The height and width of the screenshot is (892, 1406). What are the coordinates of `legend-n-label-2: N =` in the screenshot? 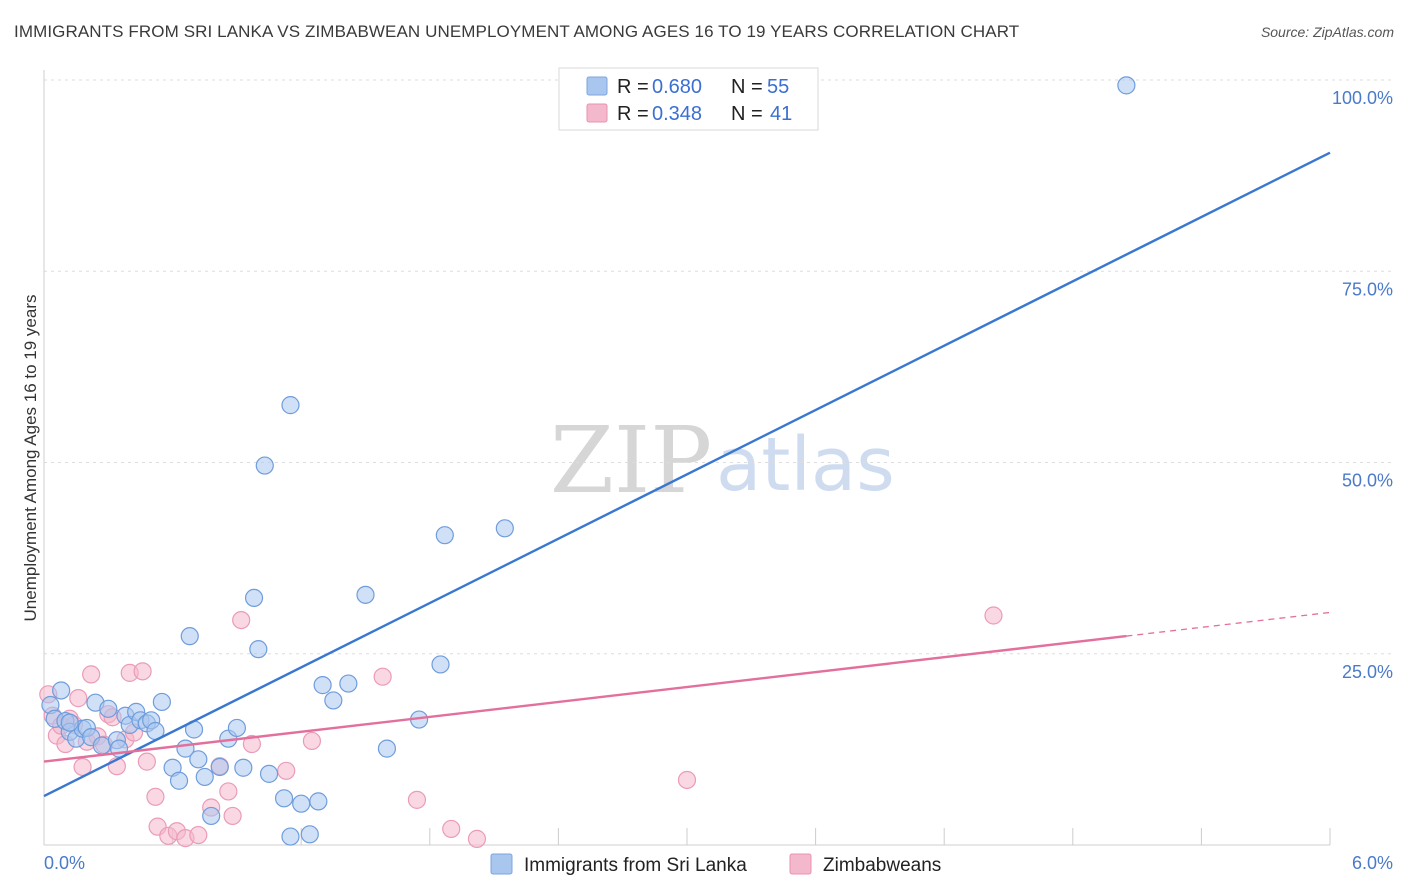 It's located at (747, 114).